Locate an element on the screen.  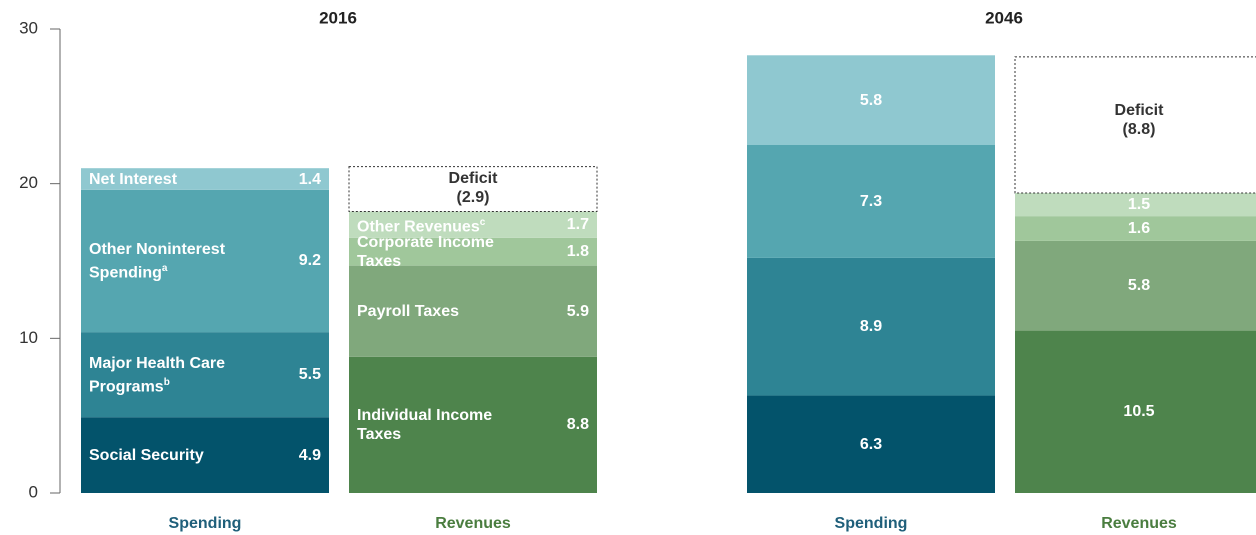
segment-name: Individual Income Taxes is located at coordinates (425, 424).